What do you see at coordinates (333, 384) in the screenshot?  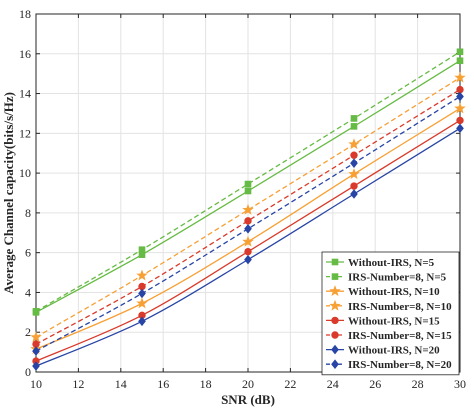 I see `x-tick-label: 24` at bounding box center [333, 384].